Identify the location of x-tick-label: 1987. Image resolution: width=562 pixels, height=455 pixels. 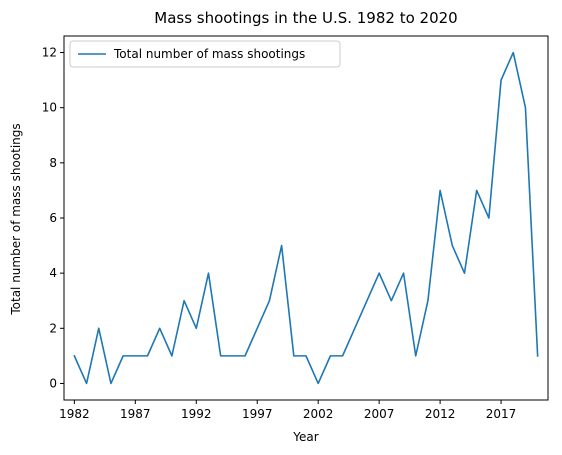
(135, 414).